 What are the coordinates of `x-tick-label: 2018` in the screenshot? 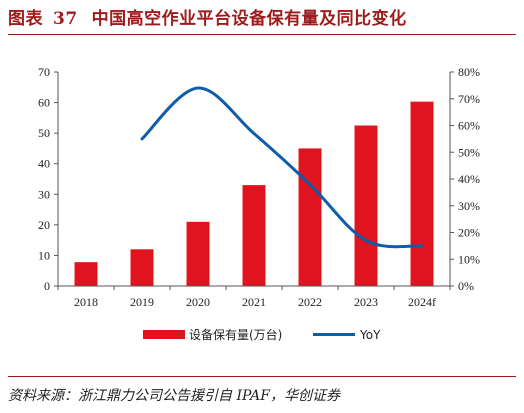 It's located at (86, 302).